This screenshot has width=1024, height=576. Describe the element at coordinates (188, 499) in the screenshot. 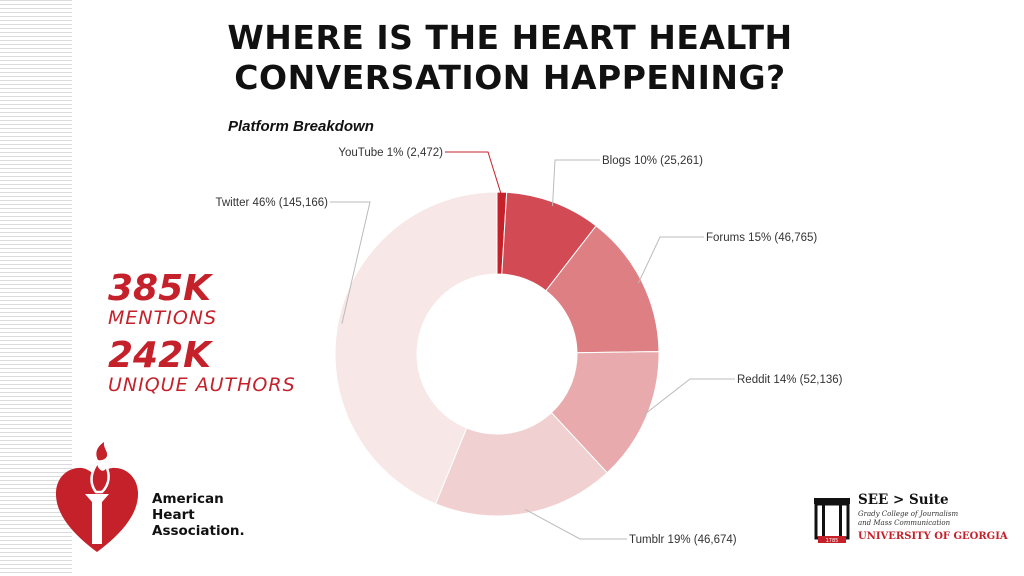

I see `aha-line-1: American` at that location.